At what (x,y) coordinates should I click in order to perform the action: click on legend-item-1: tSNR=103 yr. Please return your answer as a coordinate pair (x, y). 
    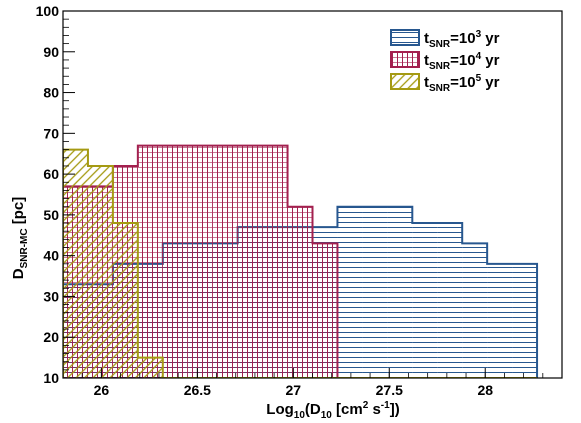
    Looking at the image, I should click on (445, 39).